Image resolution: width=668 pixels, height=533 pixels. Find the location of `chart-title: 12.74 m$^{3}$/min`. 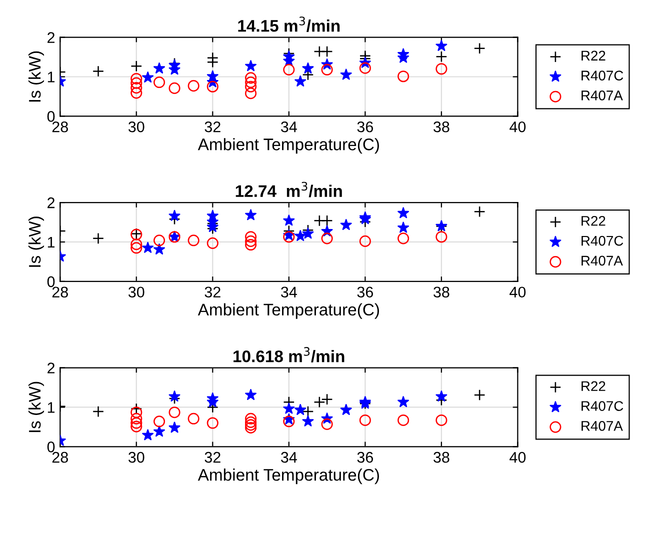

chart-title: 12.74 m$^{3}$/min is located at coordinates (289, 190).